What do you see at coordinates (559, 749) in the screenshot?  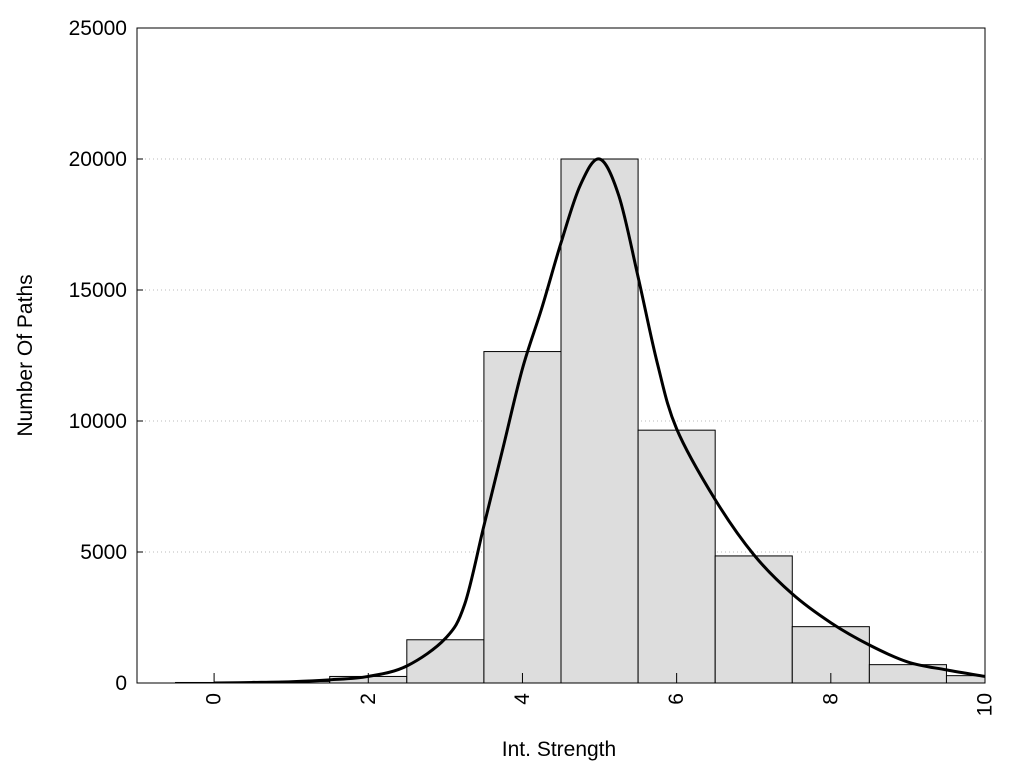 I see `x-axis-label: Int. Strength` at bounding box center [559, 749].